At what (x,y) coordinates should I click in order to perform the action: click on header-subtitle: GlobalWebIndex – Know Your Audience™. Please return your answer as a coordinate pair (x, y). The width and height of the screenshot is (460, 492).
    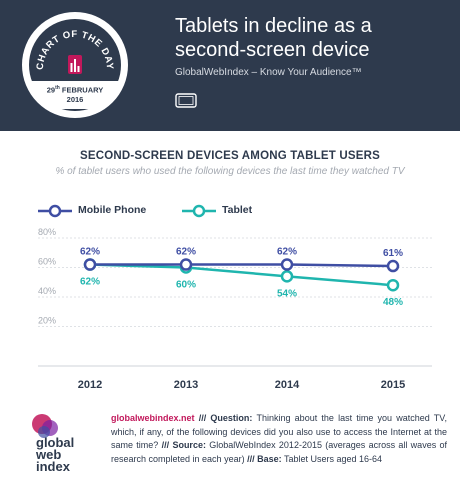
    Looking at the image, I should click on (268, 72).